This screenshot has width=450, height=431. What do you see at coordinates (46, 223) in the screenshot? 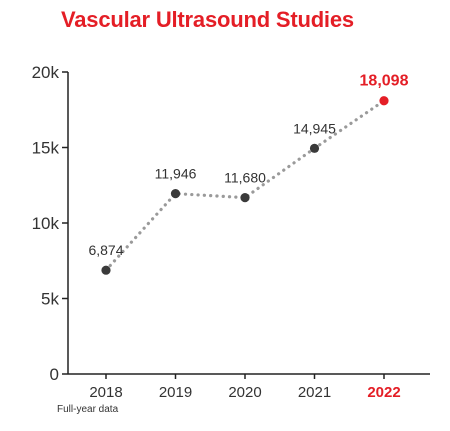
I see `y-tick-label: 10k` at bounding box center [46, 223].